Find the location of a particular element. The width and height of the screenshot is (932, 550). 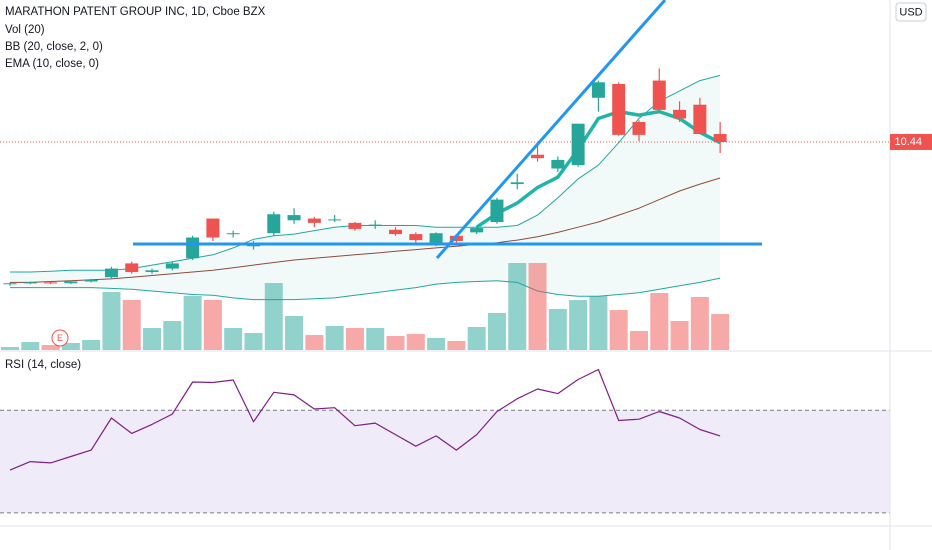

chart-title: MARATHON PATENT GROUP INC, 1D, Cboe BZX is located at coordinates (135, 12).